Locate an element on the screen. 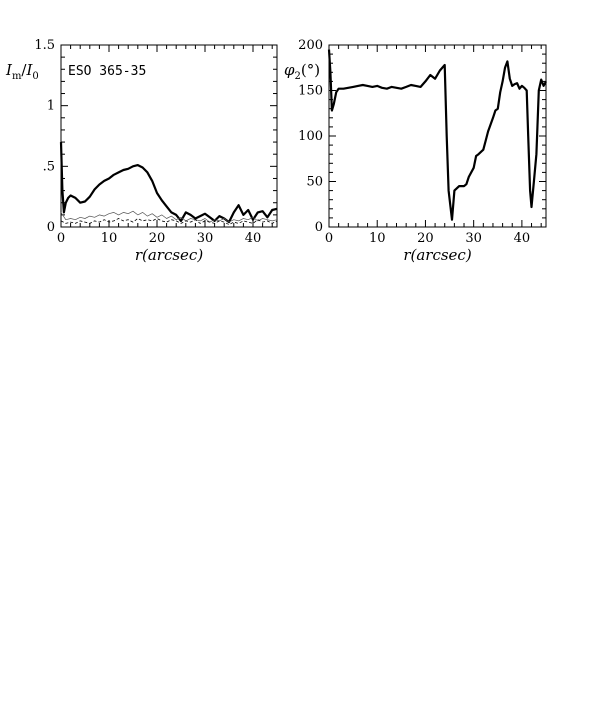  right-tick-labels: 0 10 20 30 40 0 50 100 150 200 is located at coordinates (414, 142).